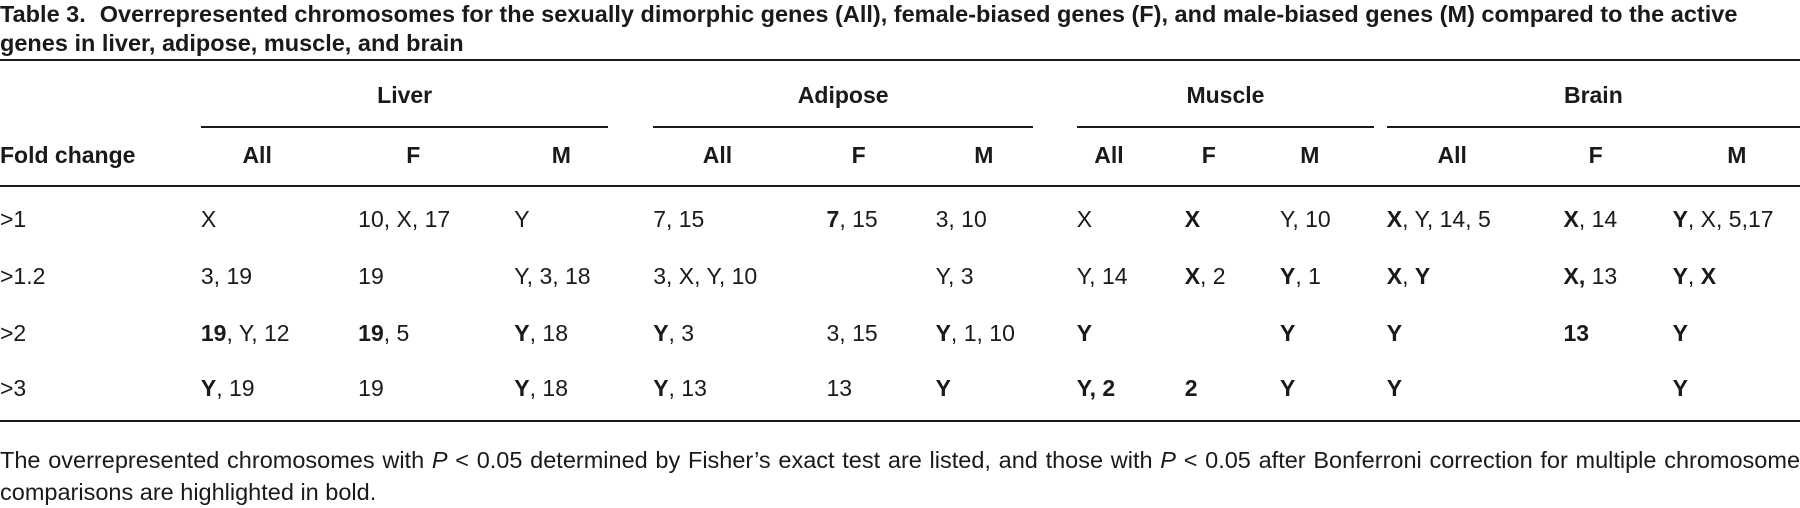 This screenshot has height=508, width=1800. What do you see at coordinates (383, 333) in the screenshot?
I see `table-cell: 19, 5` at bounding box center [383, 333].